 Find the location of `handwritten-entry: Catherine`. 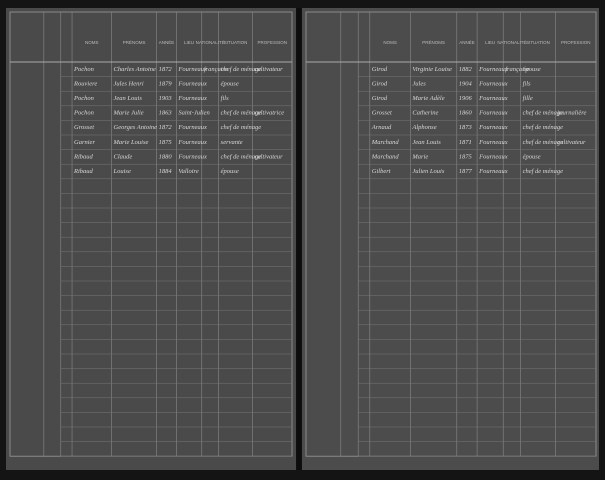

handwritten-entry: Catherine is located at coordinates (425, 113).